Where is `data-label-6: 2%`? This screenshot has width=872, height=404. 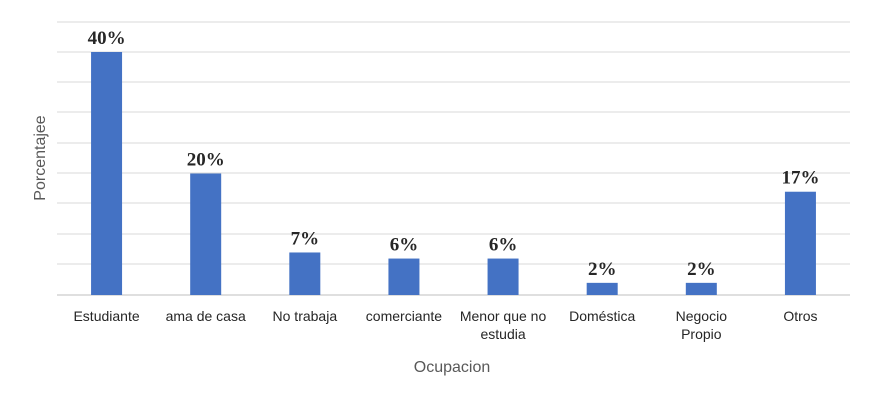
data-label-6: 2% is located at coordinates (701, 269).